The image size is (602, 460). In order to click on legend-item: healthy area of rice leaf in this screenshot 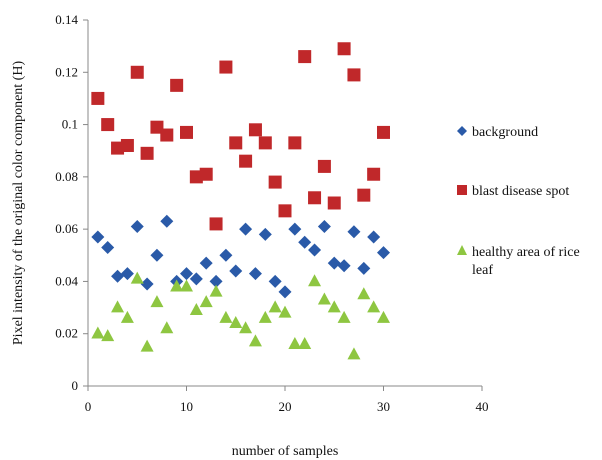, I will do `click(518, 261)`.